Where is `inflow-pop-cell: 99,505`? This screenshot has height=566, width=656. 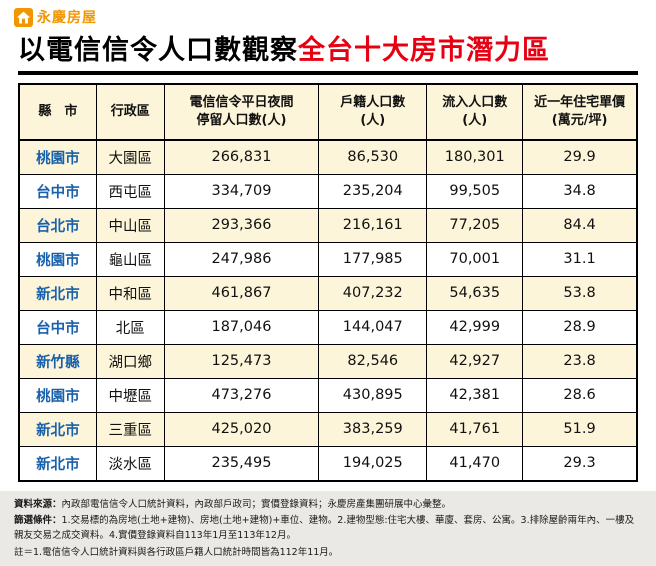
inflow-pop-cell: 99,505 is located at coordinates (475, 191).